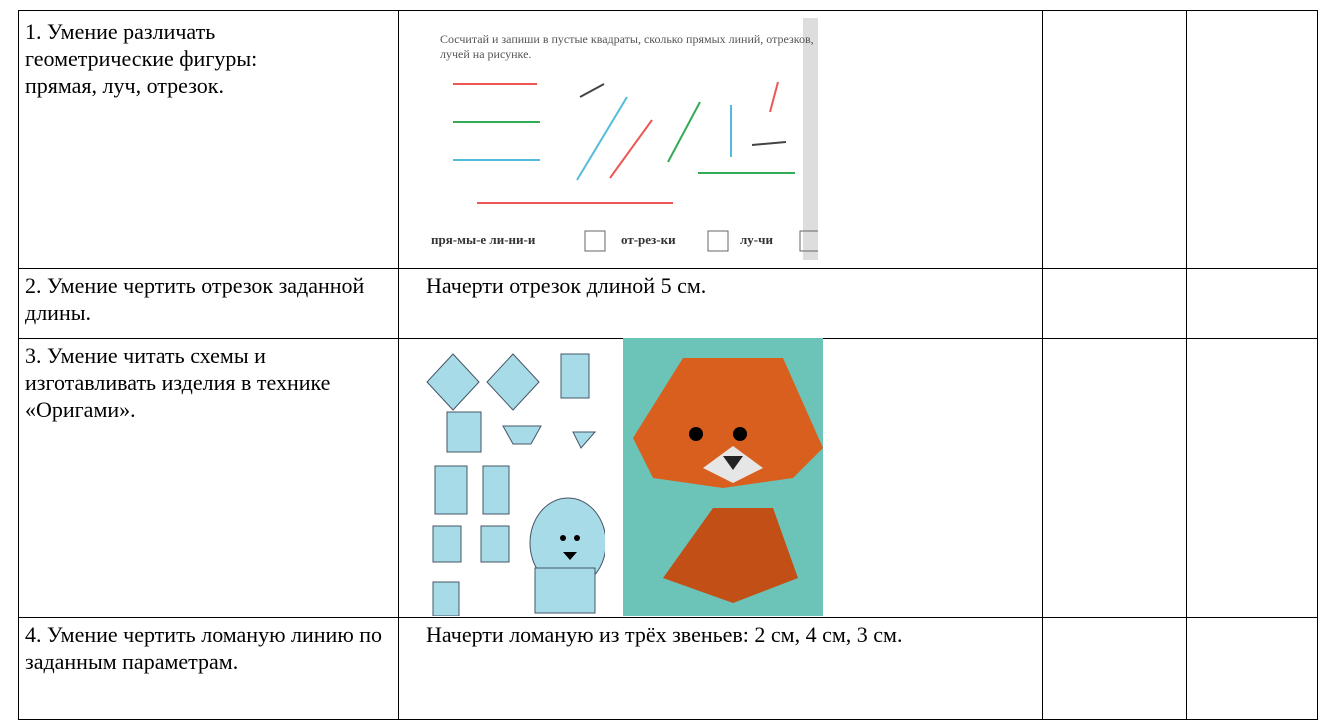 This screenshot has height=720, width=1320. Describe the element at coordinates (635, 139) in the screenshot. I see `worksheet-image` at that location.